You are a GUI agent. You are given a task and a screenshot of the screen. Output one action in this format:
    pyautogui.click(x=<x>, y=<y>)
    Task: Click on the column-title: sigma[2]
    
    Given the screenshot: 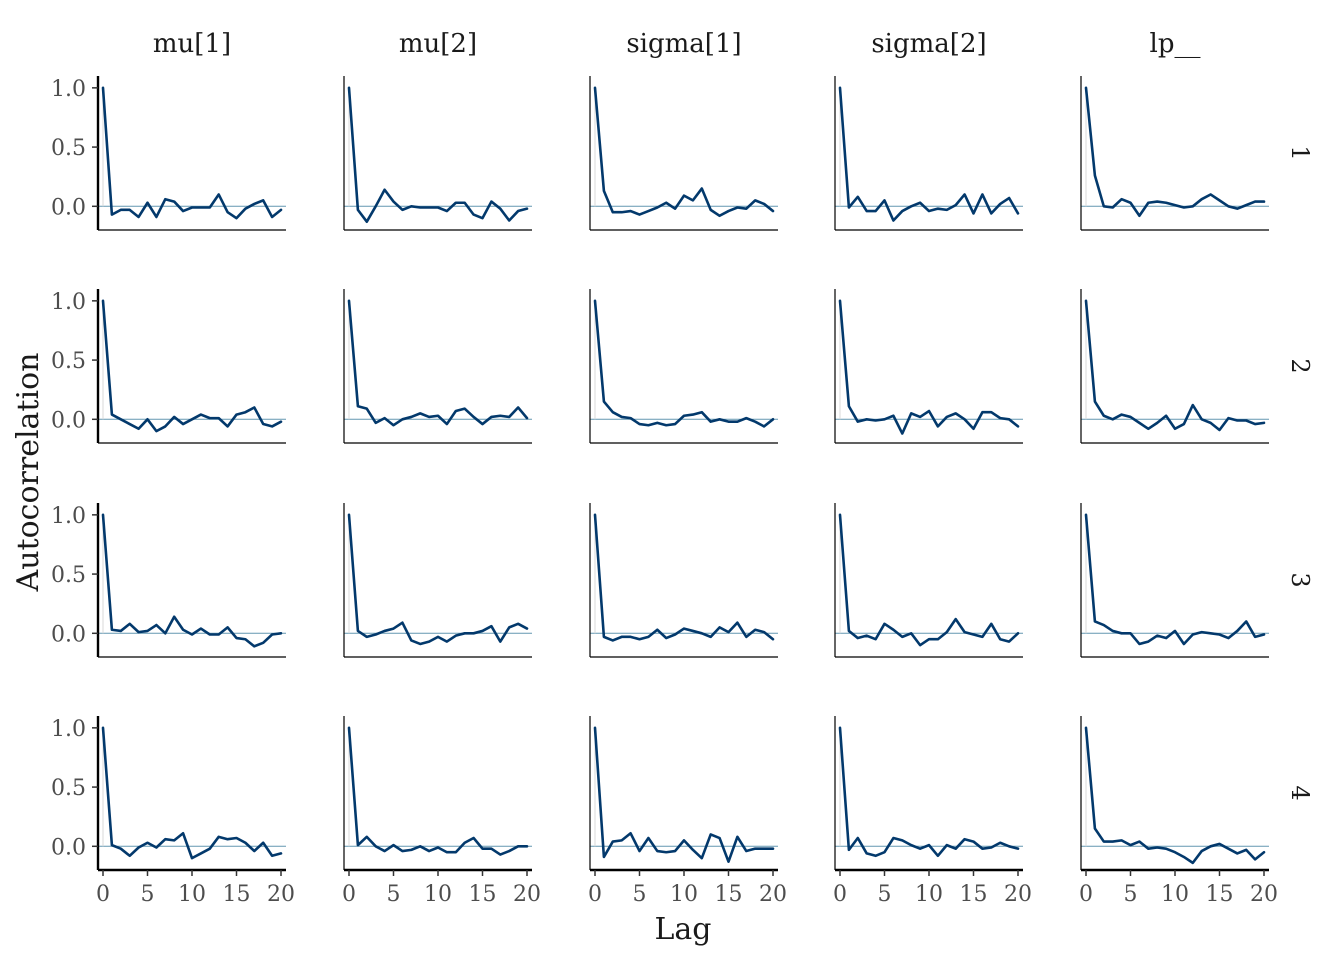 What is the action you would take?
    pyautogui.click(x=928, y=44)
    